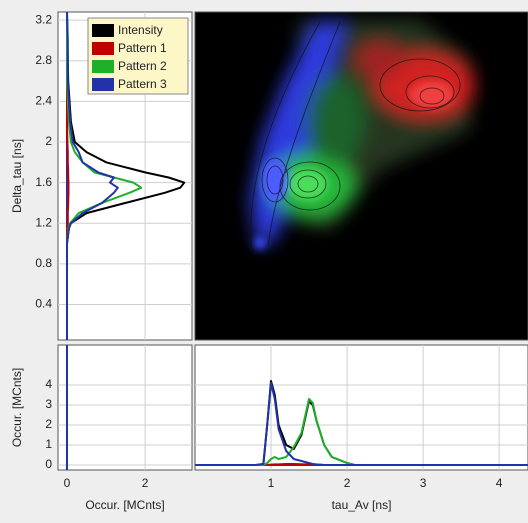 This screenshot has height=523, width=528. What do you see at coordinates (67, 483) in the screenshot?
I see `x-tick-label: 0` at bounding box center [67, 483].